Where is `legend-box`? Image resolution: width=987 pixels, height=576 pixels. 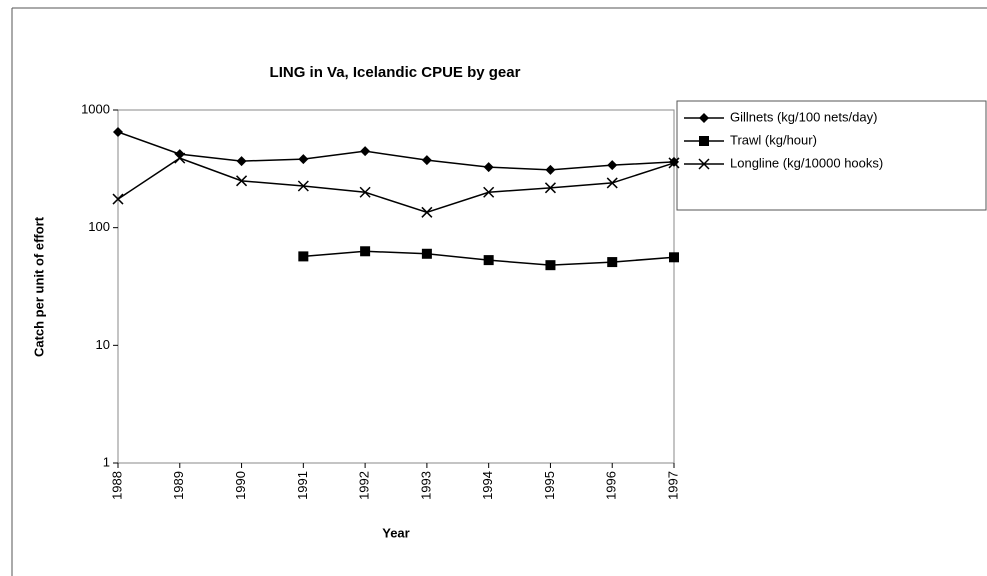 legend-box is located at coordinates (831, 155).